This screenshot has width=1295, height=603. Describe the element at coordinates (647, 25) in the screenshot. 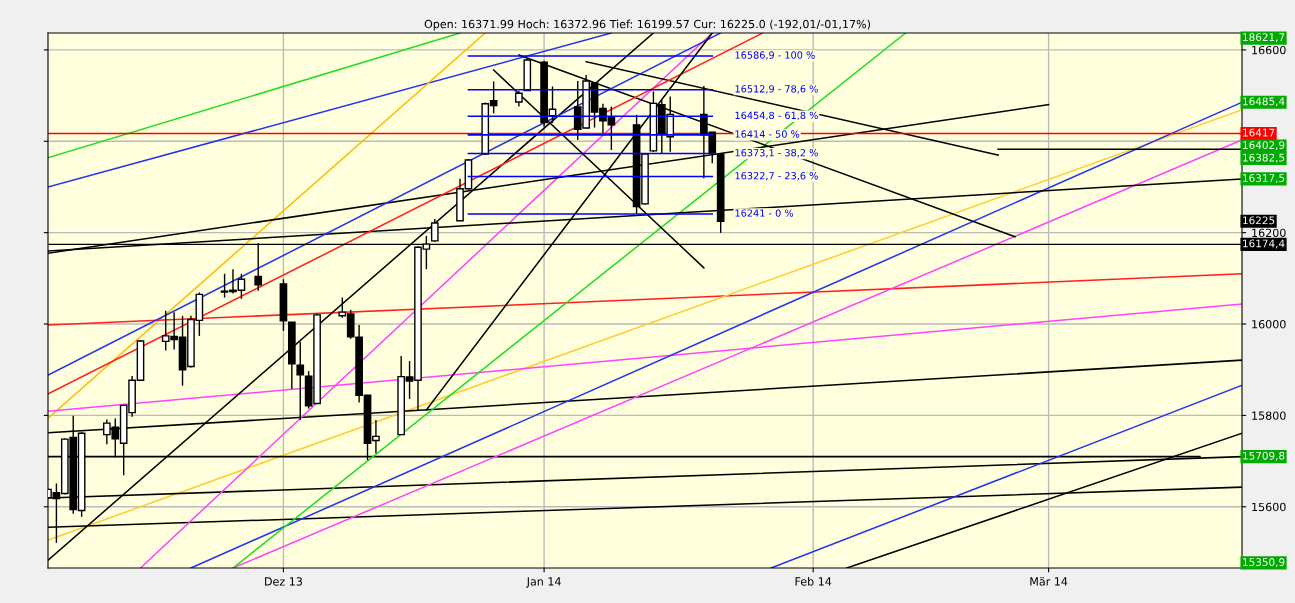

I see `chart-title: Open: 16371.99 Hoch: 16372.96 Tief: 16199.57 Cur: 16225.0 (-192,01/-01,17%)` at that location.